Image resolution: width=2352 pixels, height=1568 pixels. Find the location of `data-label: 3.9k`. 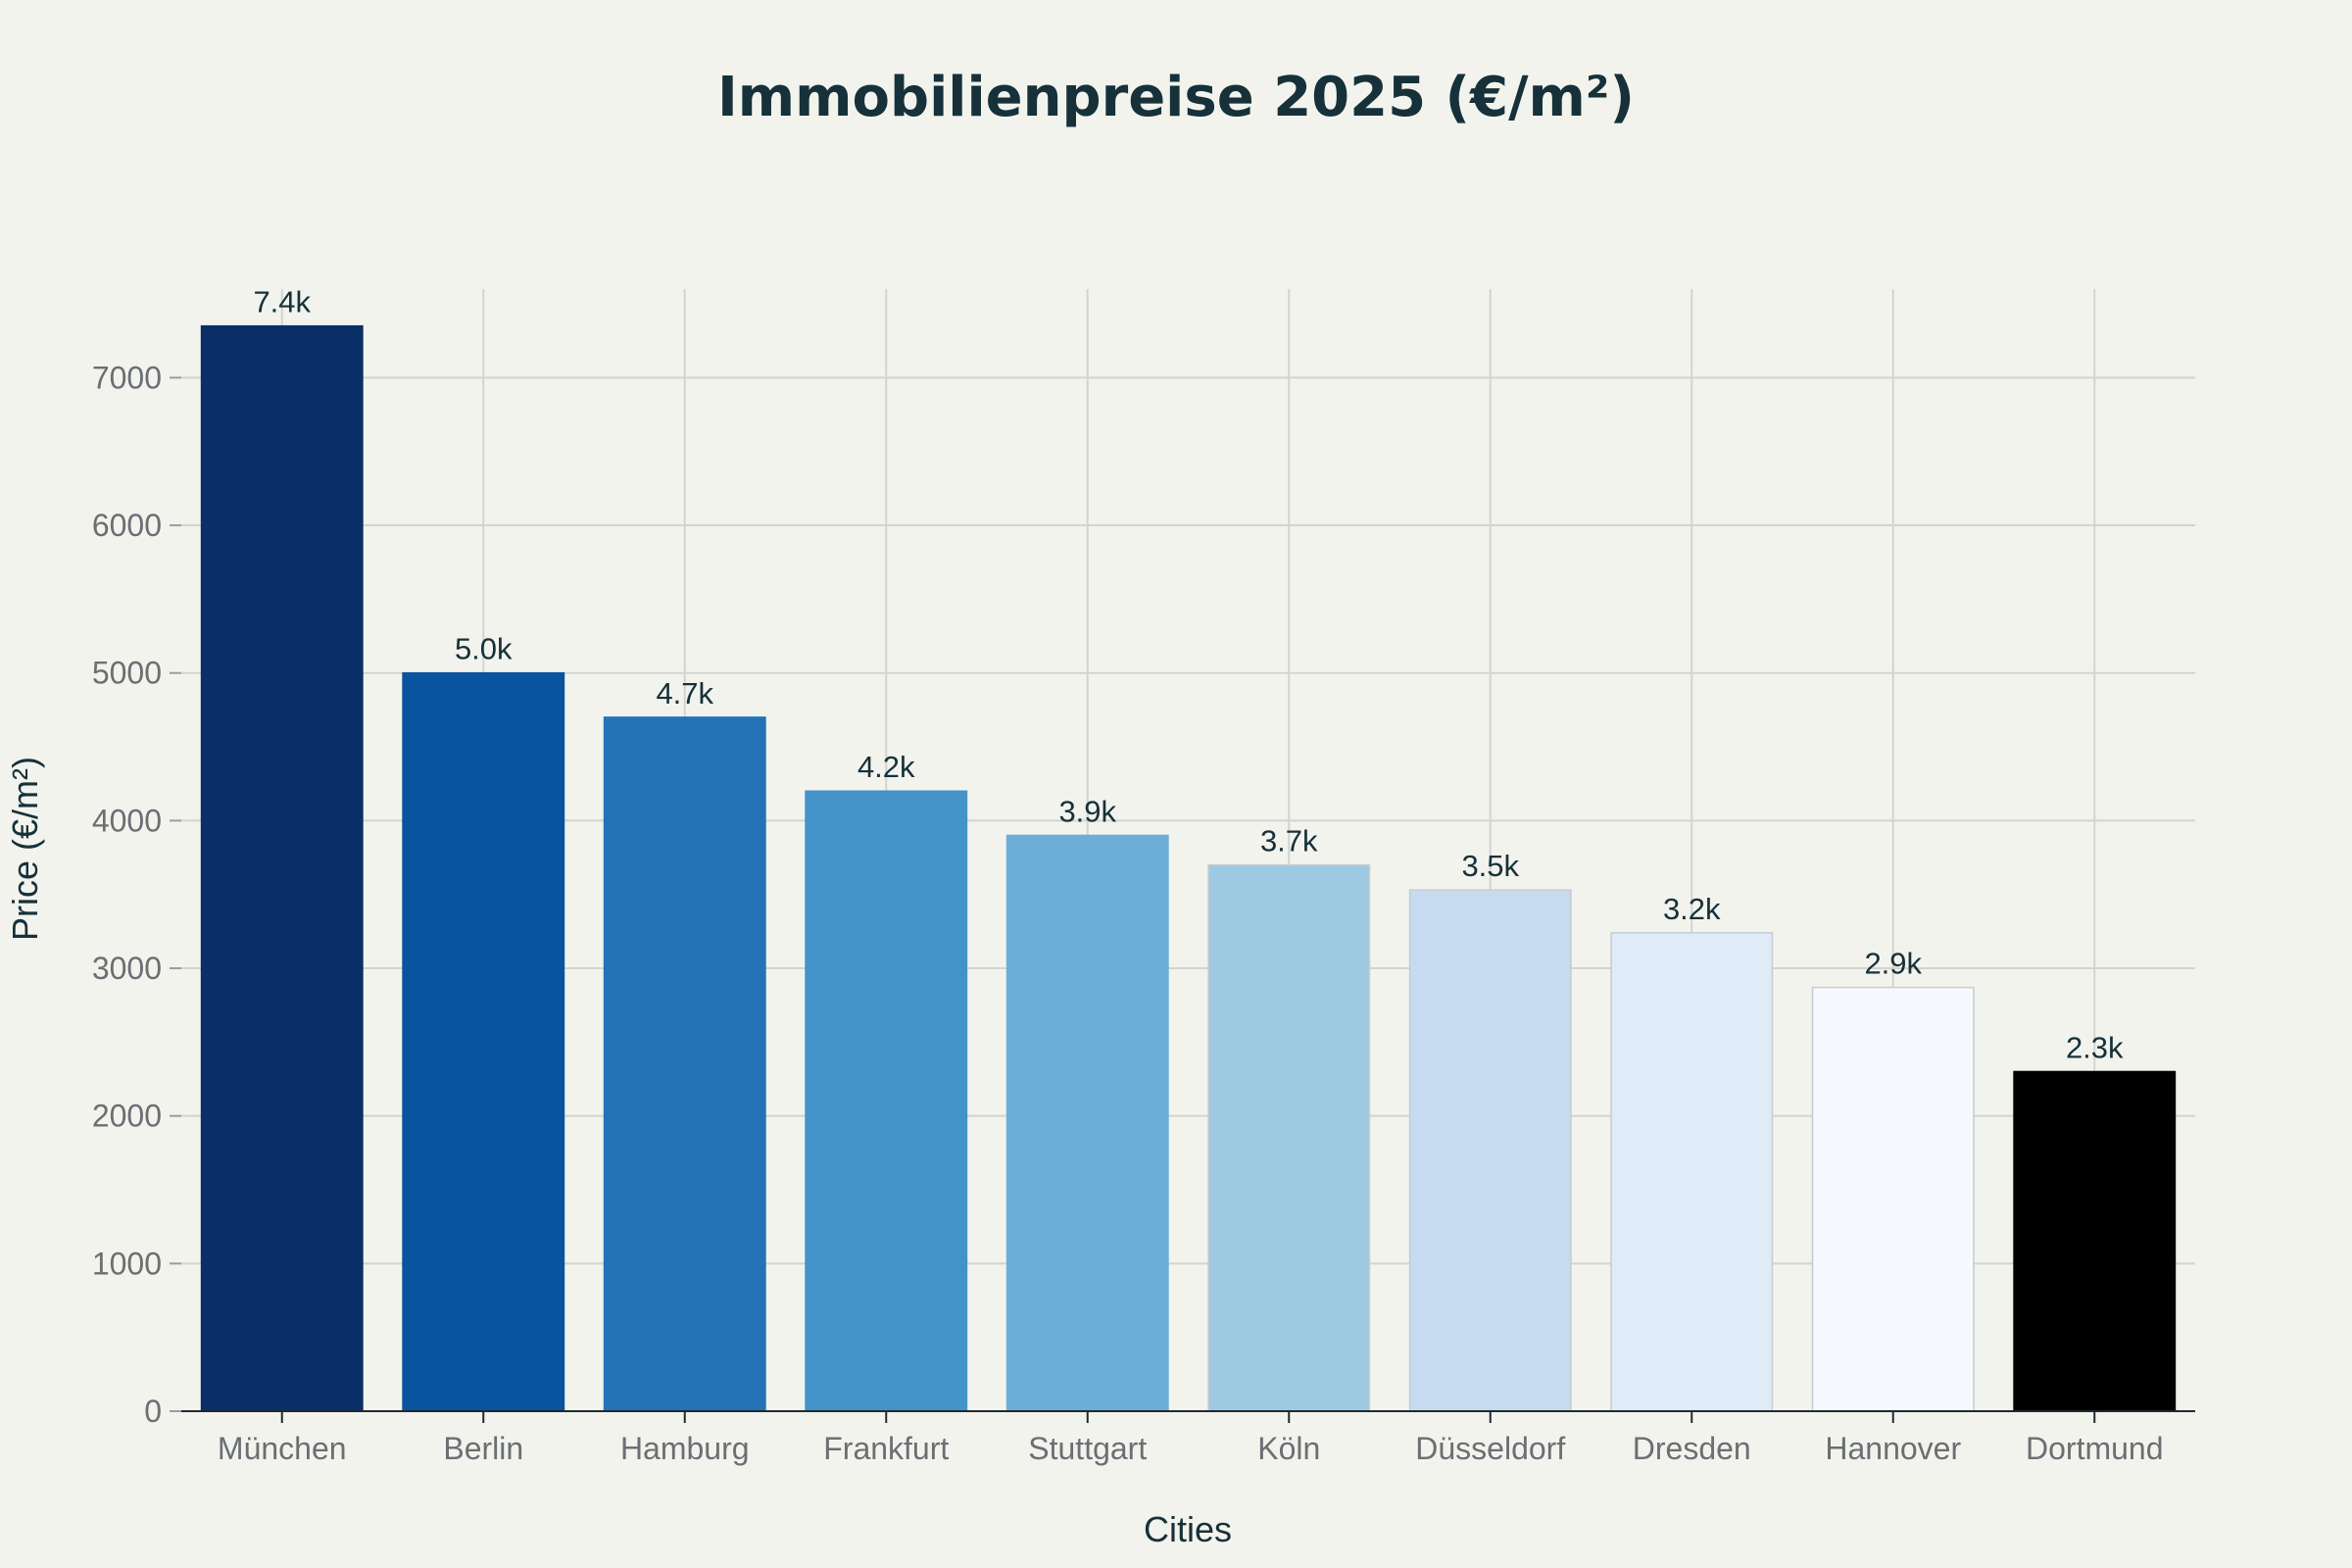

data-label: 3.9k is located at coordinates (1087, 811).